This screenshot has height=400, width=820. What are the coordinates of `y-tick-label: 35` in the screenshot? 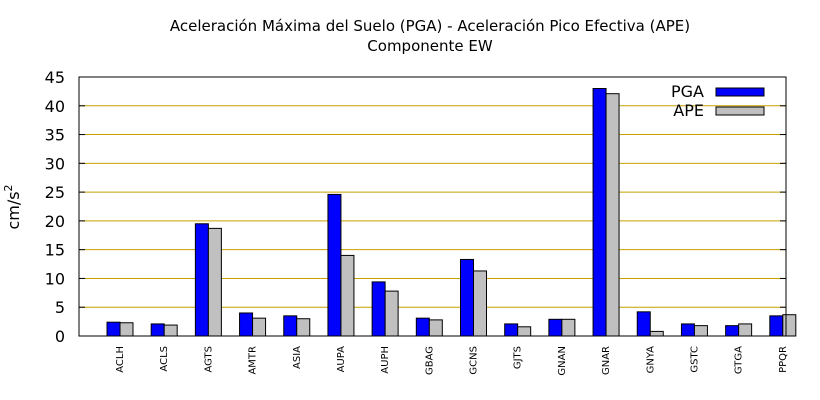 It's located at (55, 135).